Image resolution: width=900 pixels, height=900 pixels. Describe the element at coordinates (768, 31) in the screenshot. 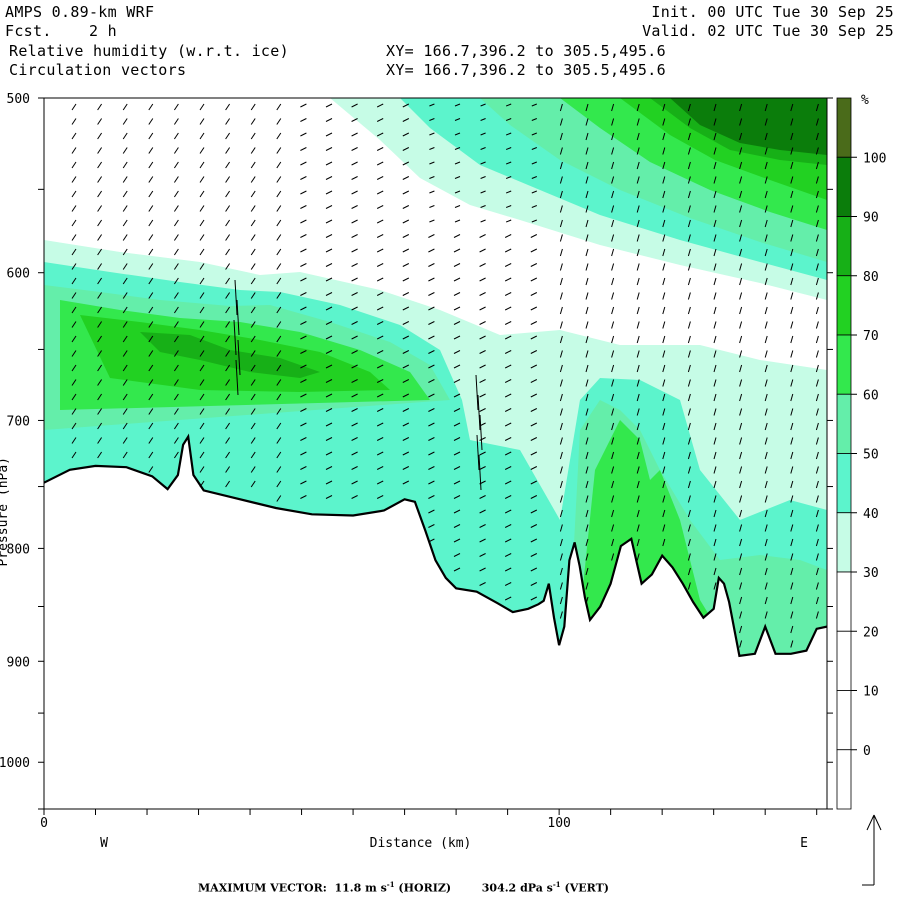

I see `valid-time: Valid. 02 UTC Tue 30 Sep 25` at that location.